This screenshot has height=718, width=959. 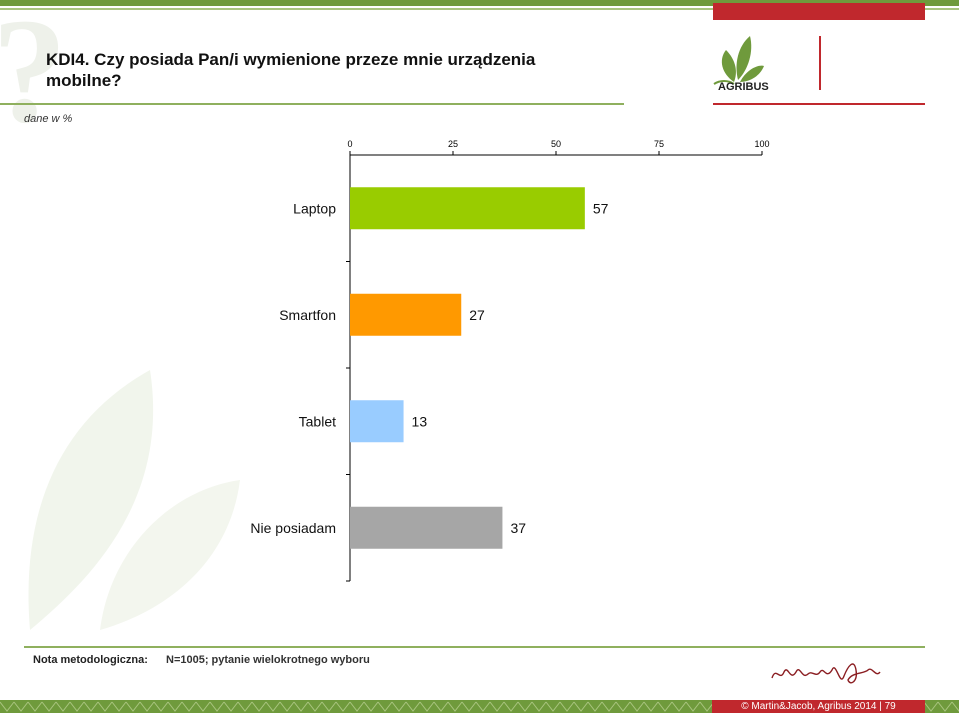 I want to click on category-label: Tablet, so click(x=317, y=421).